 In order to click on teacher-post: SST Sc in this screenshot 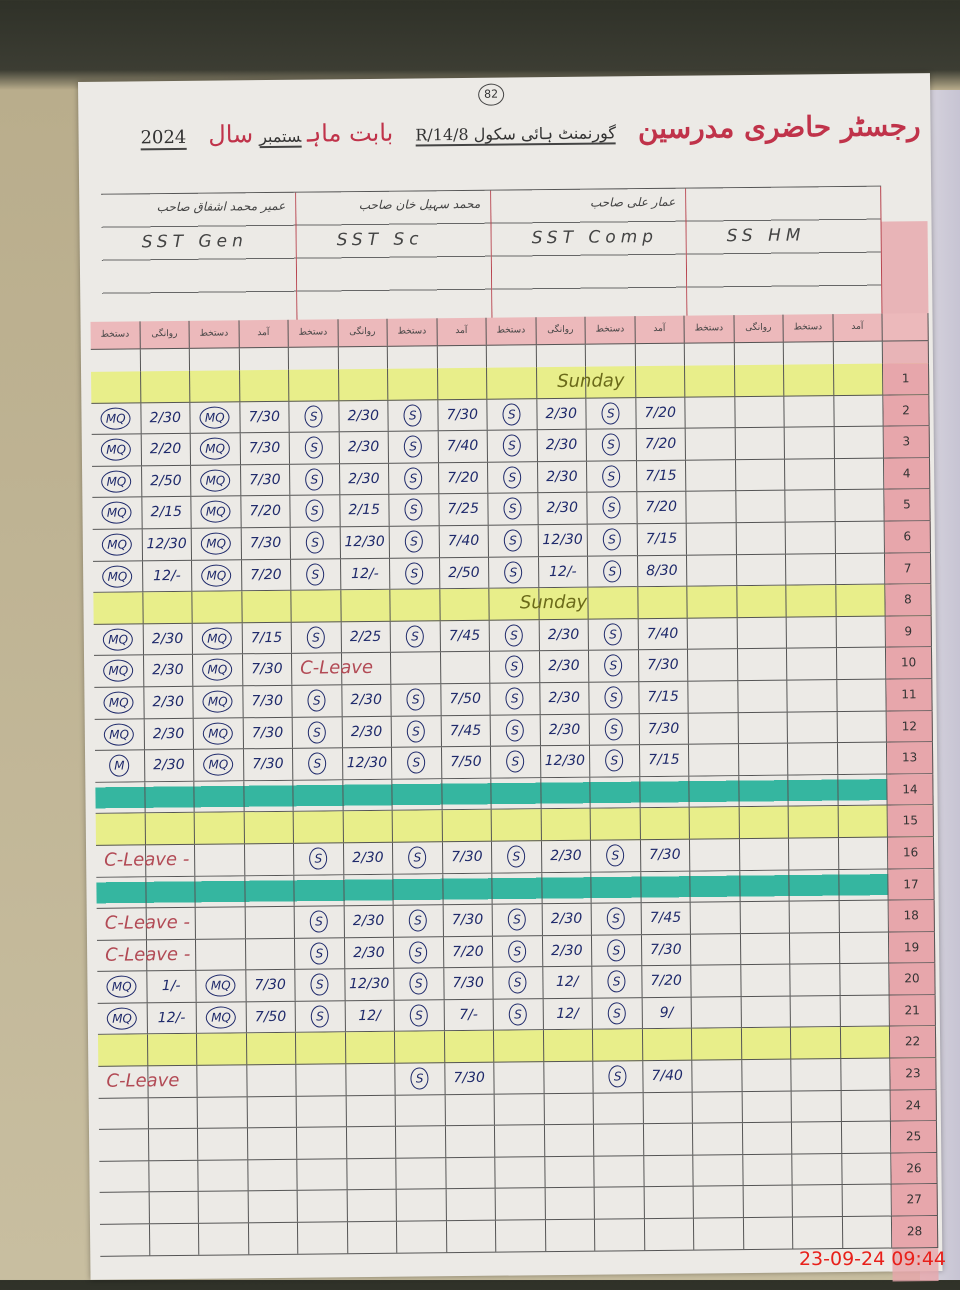, I will do `click(380, 240)`.